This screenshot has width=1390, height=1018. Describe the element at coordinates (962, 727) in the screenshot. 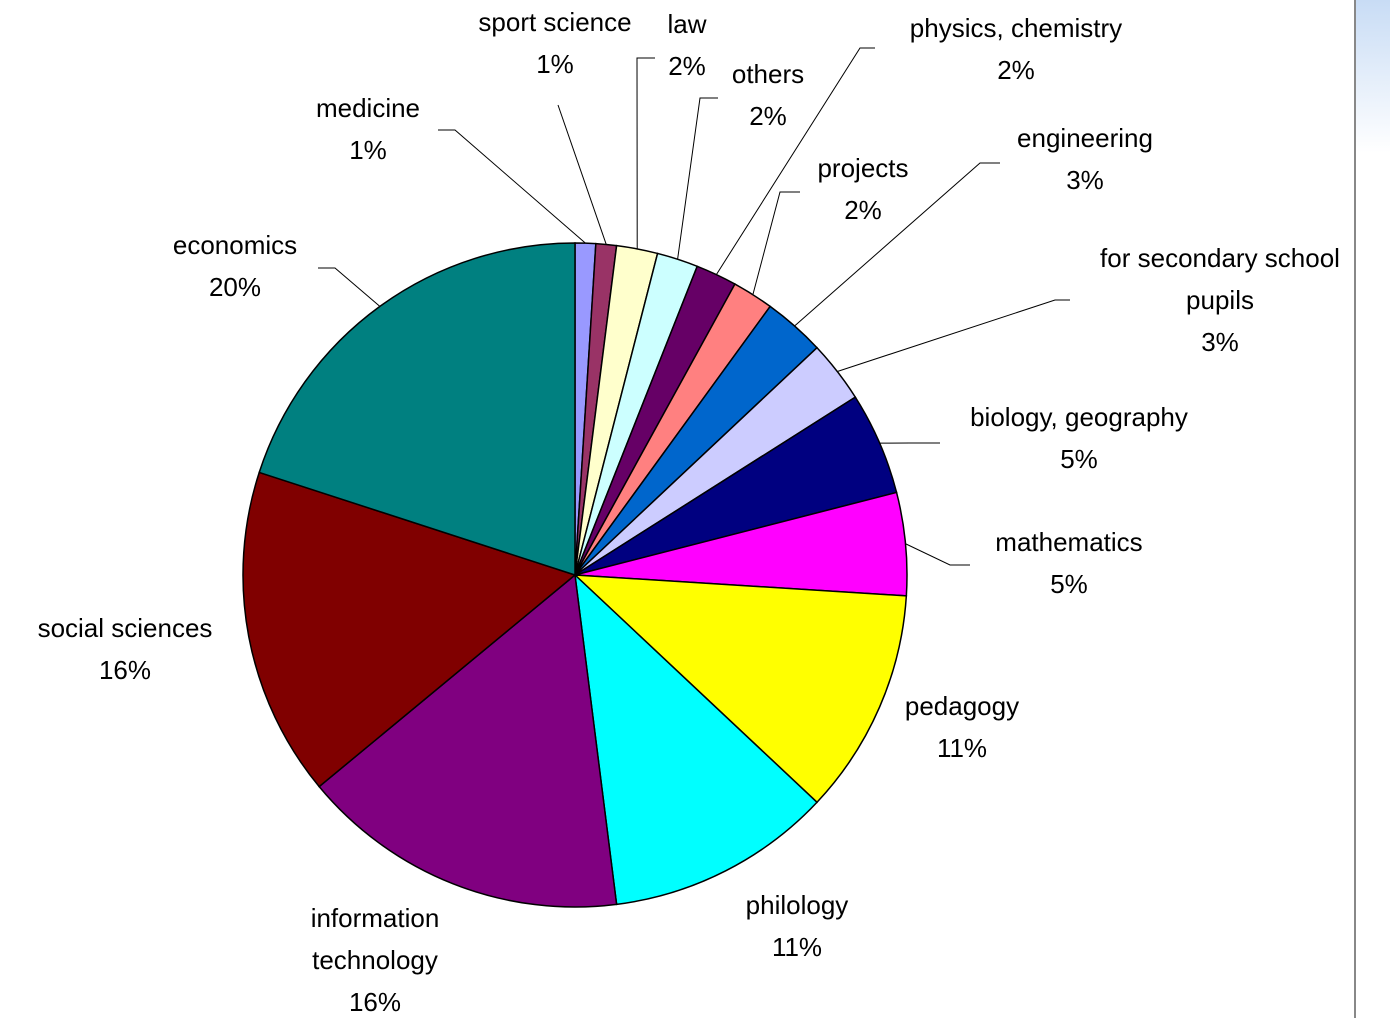

I see `slice-label: pedagogy 11%` at that location.